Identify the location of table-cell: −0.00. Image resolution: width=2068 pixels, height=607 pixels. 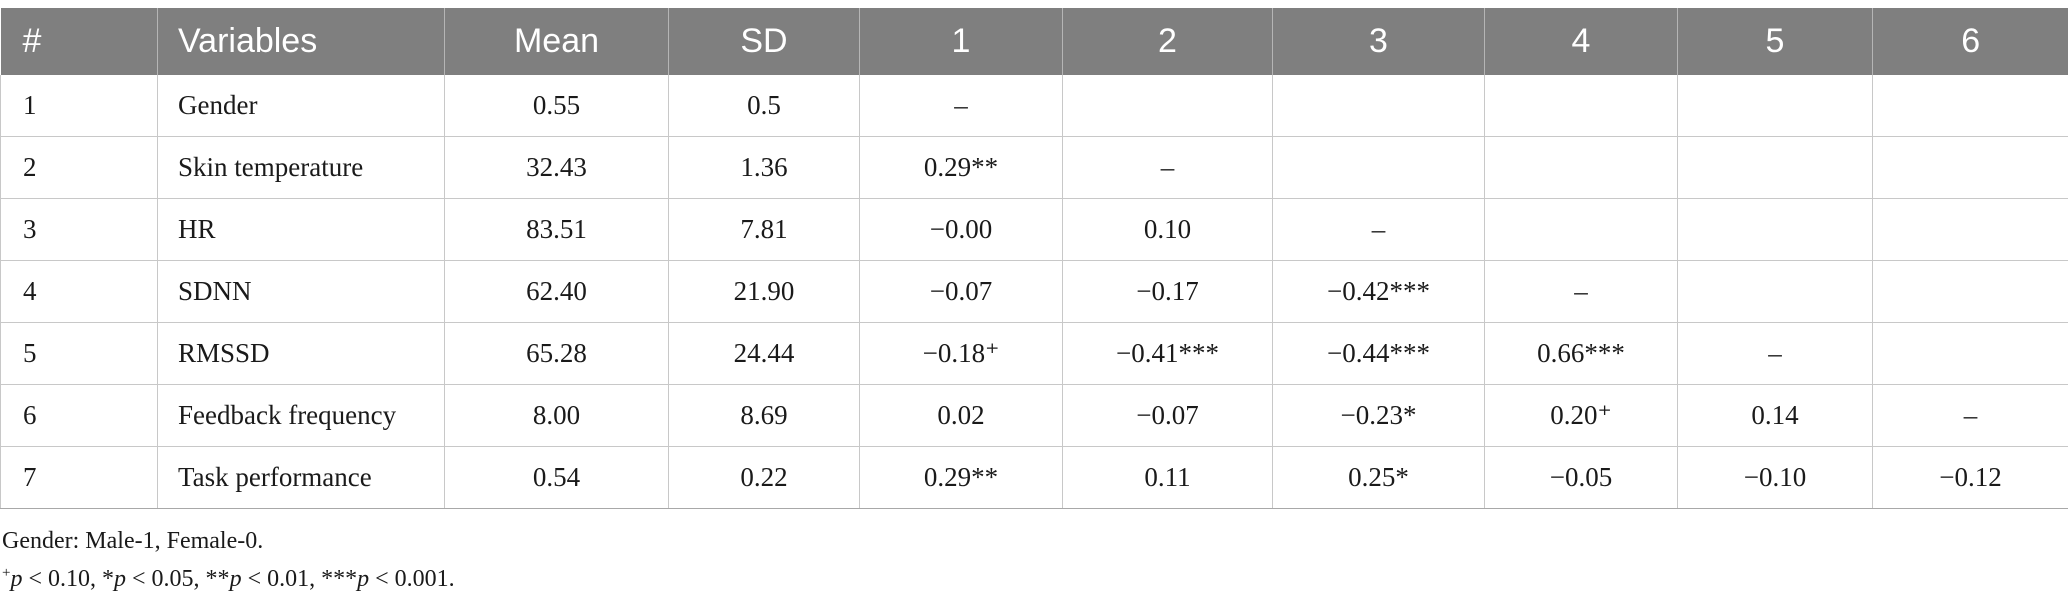
(961, 229).